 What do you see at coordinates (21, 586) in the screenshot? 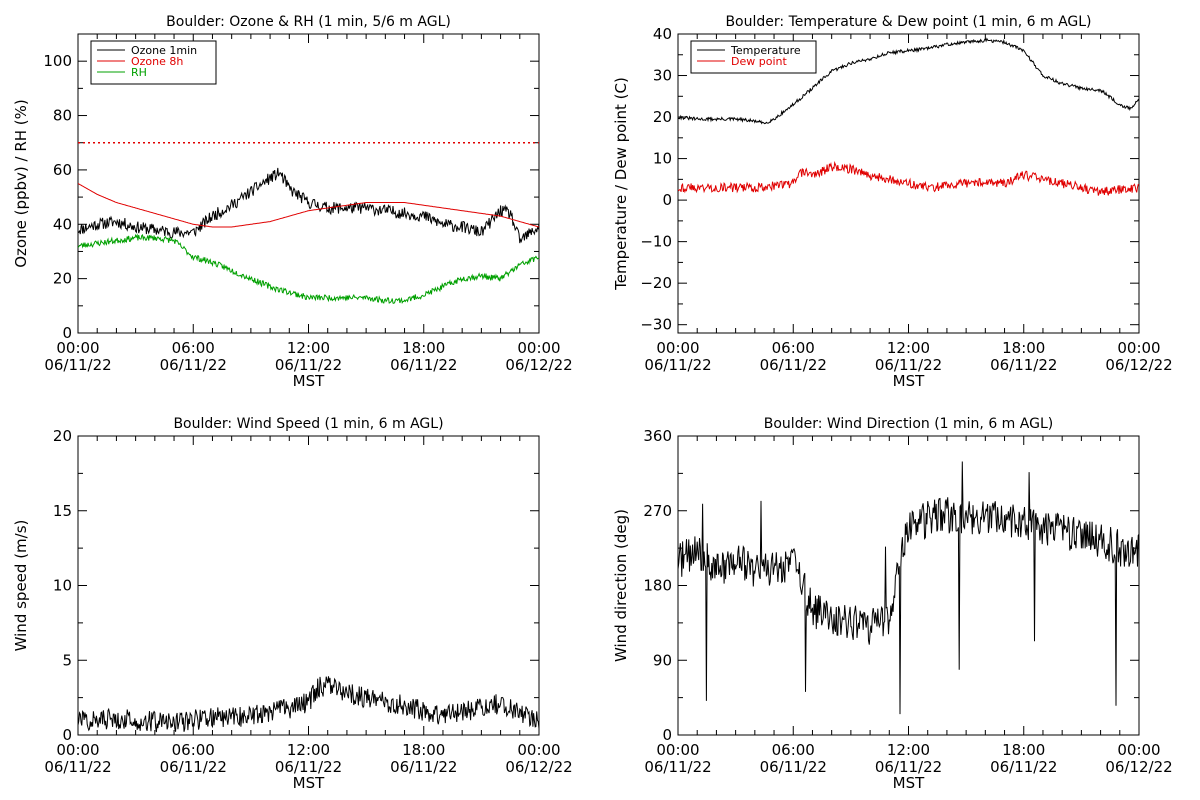
I see `y-axis-label: Wind speed (m/s)` at bounding box center [21, 586].